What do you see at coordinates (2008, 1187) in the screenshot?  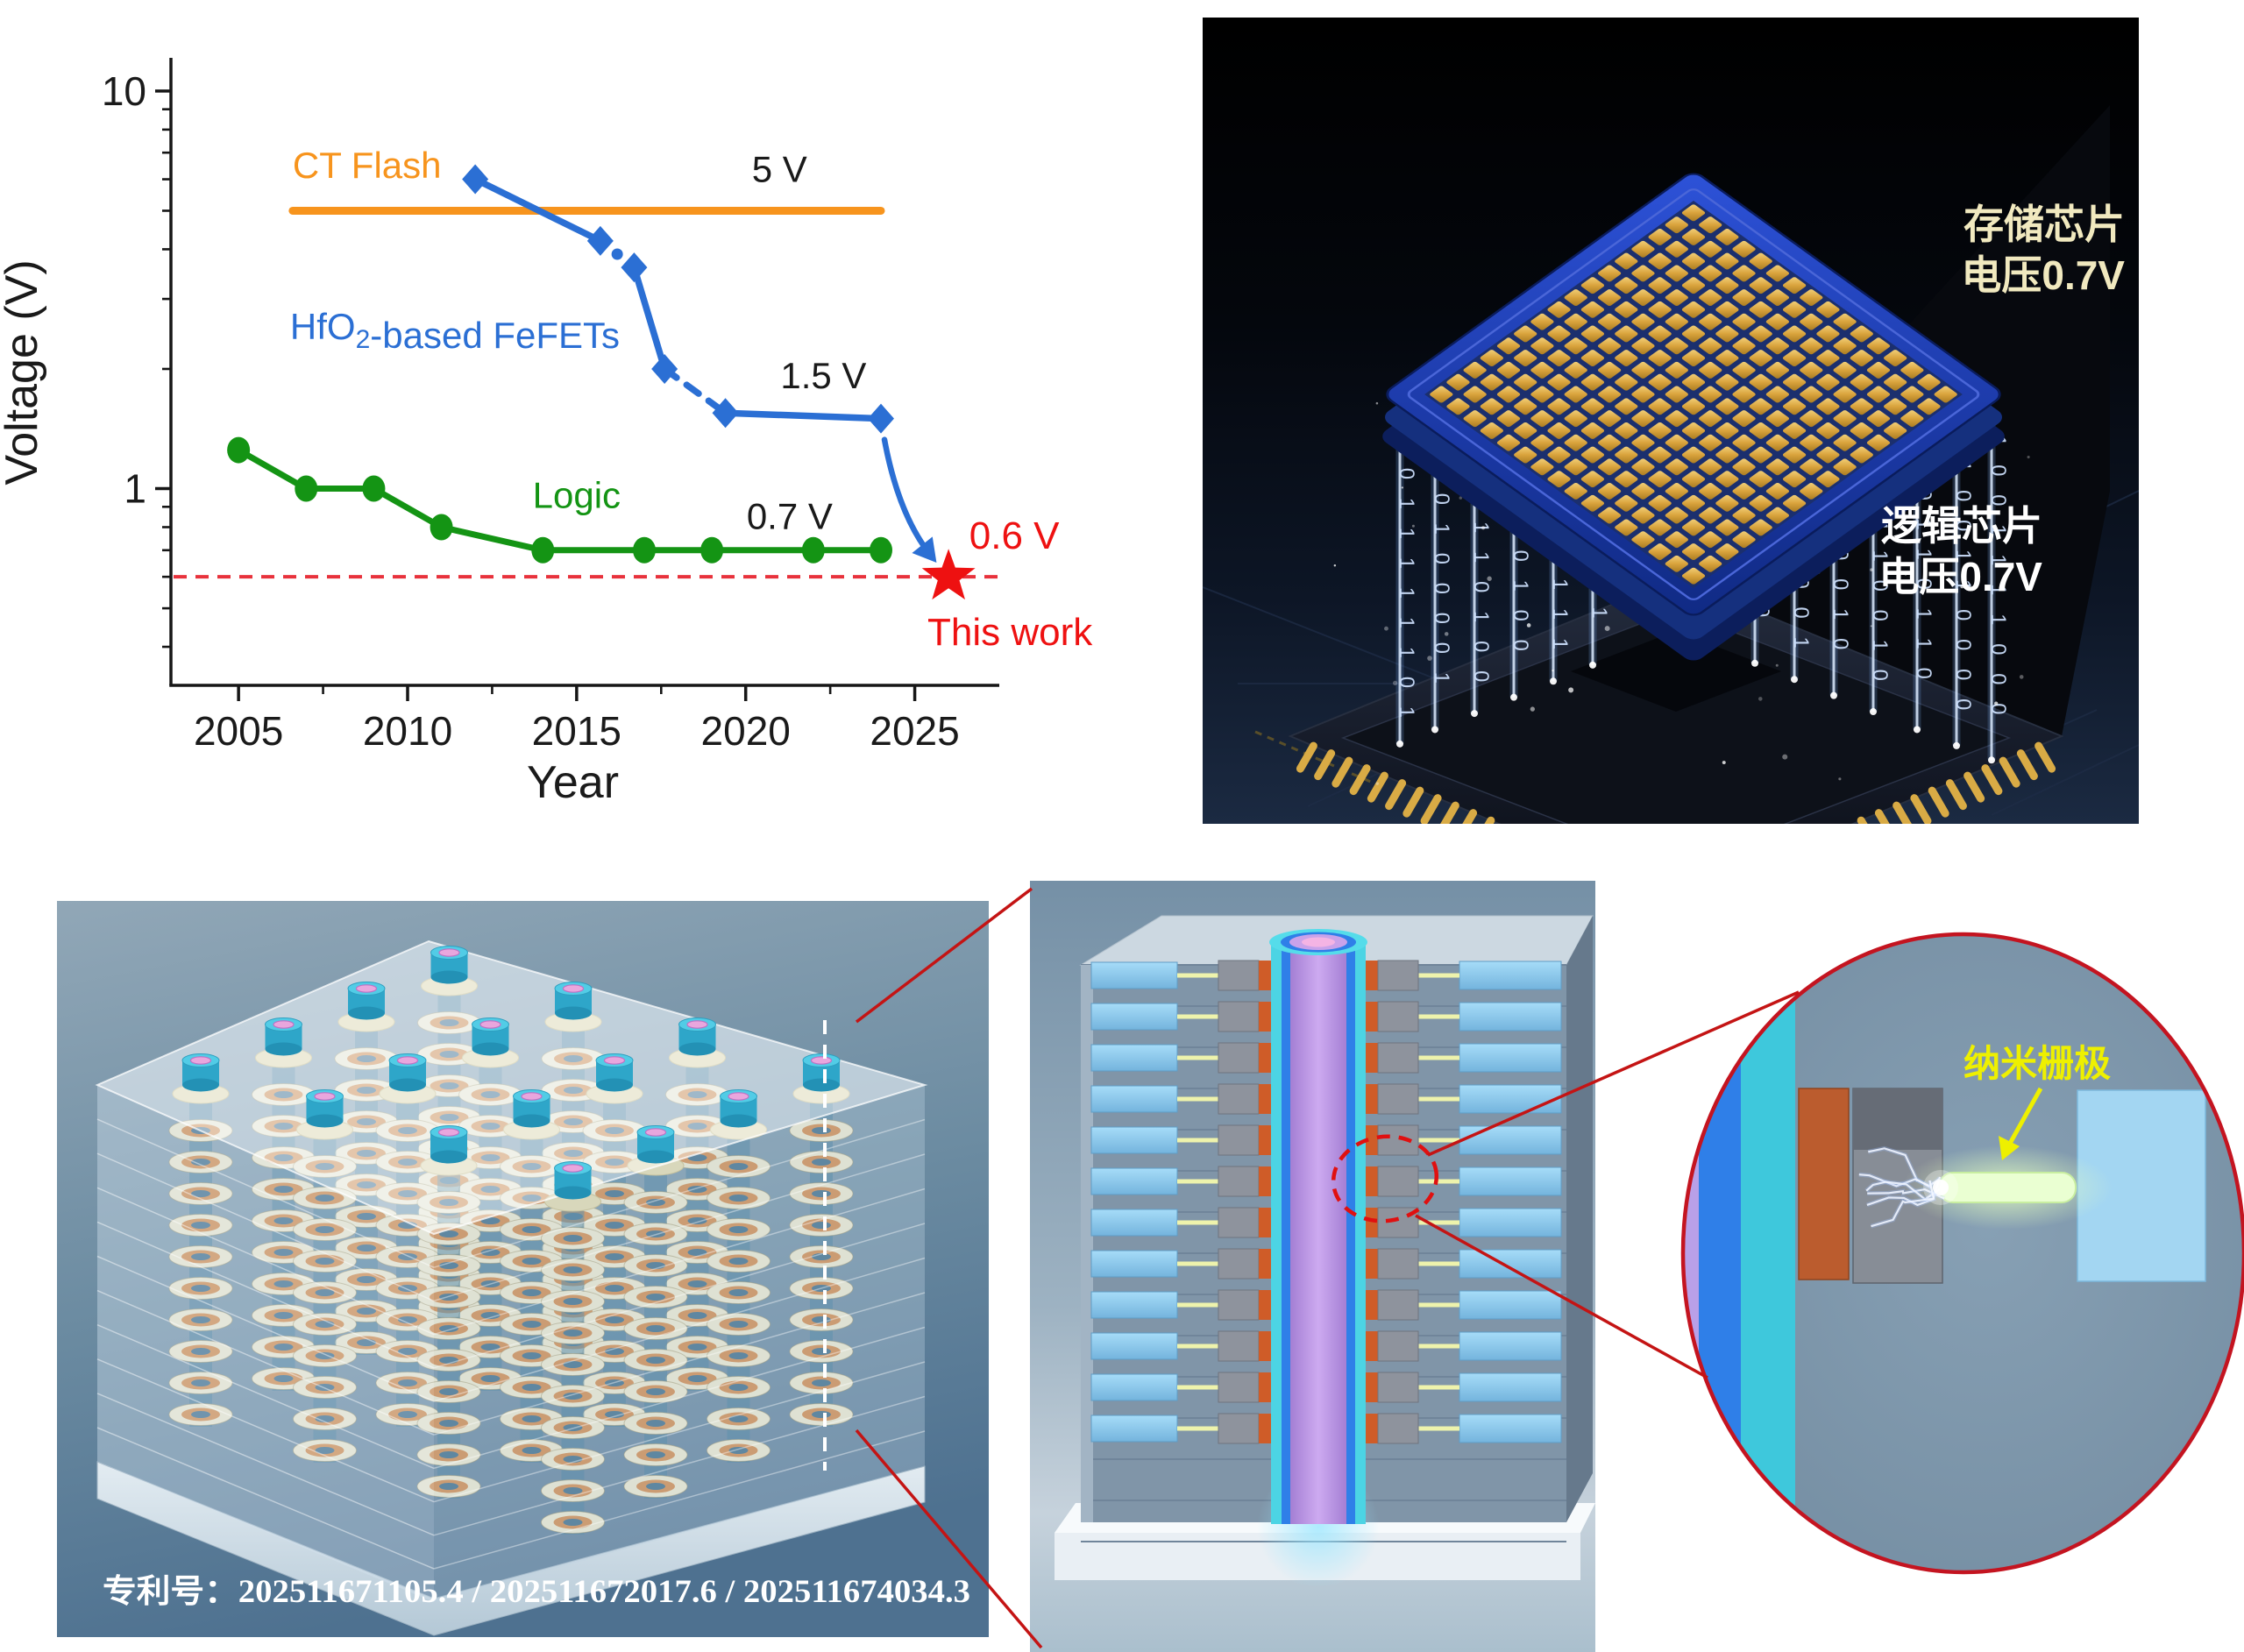 I see `nano-gate-bar` at bounding box center [2008, 1187].